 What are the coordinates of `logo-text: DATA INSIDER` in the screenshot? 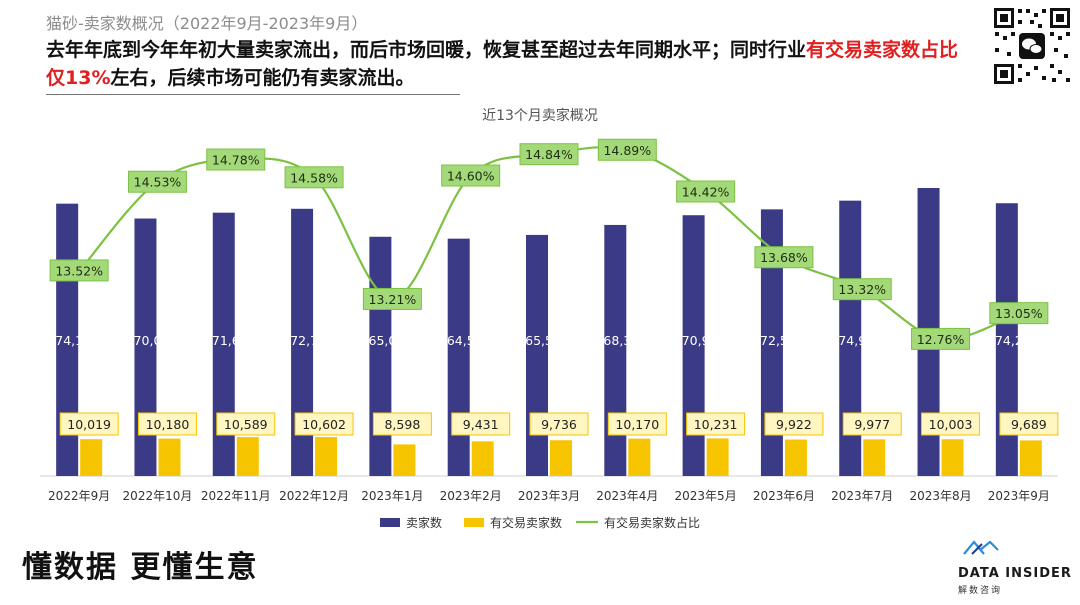 It's located at (1015, 573).